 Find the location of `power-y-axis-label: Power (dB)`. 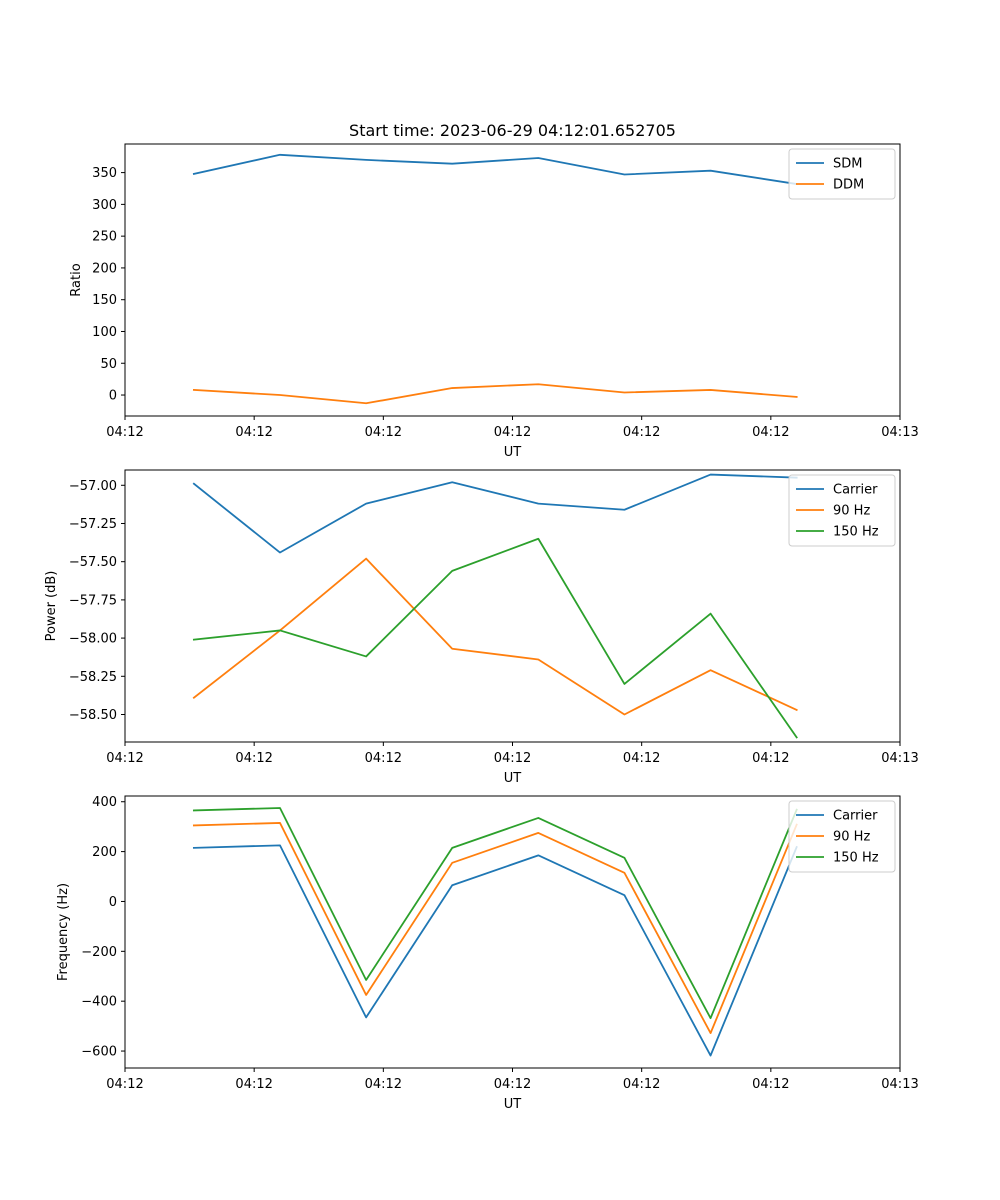

power-y-axis-label: Power (dB) is located at coordinates (51, 606).